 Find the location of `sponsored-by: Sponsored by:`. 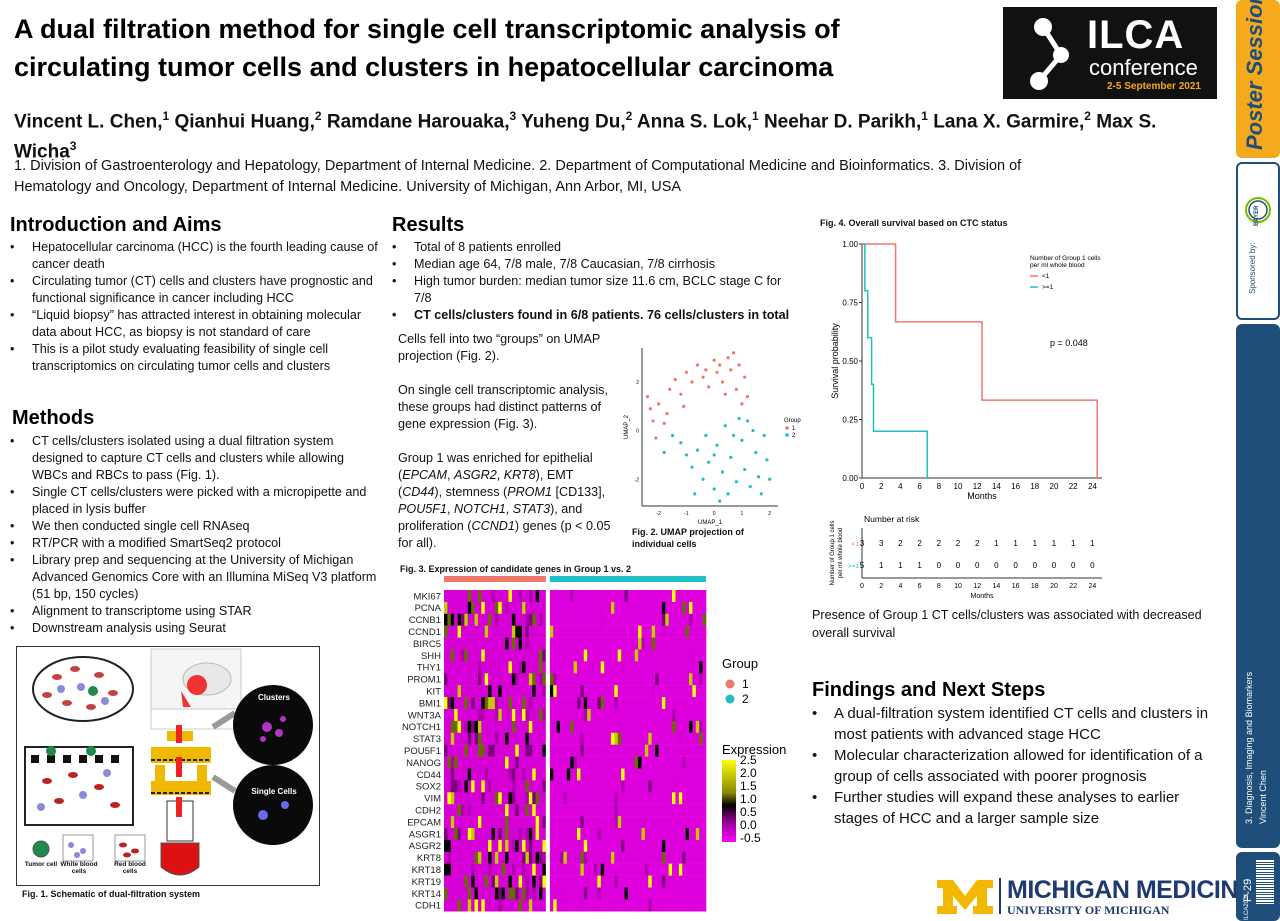

sponsored-by: Sponsored by: is located at coordinates (1252, 268).